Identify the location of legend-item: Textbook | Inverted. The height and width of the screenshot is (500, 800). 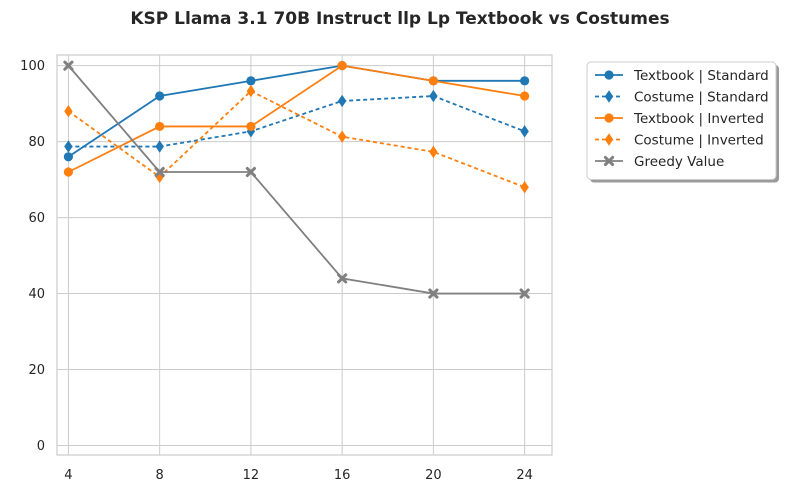
(679, 119).